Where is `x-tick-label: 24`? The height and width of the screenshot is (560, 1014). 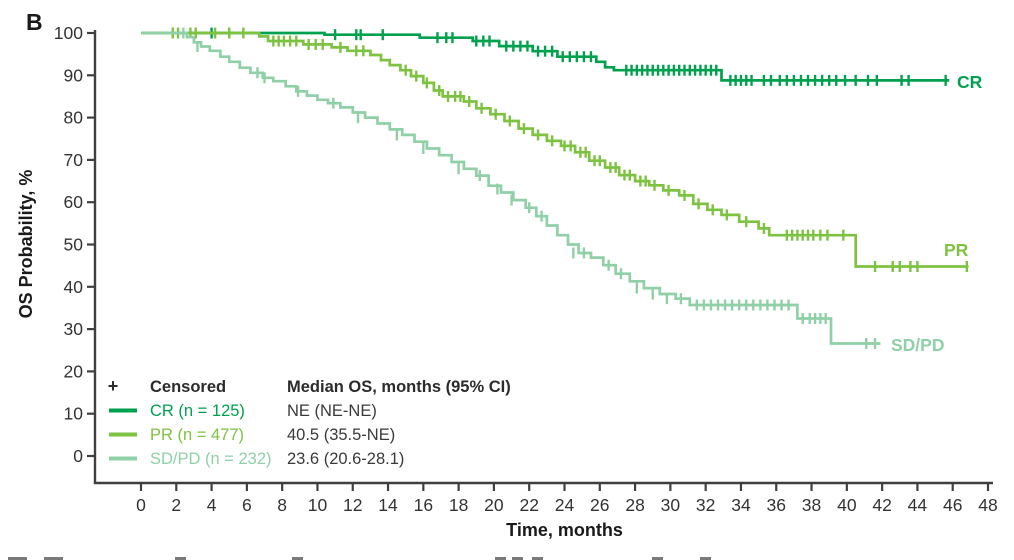 x-tick-label: 24 is located at coordinates (565, 505).